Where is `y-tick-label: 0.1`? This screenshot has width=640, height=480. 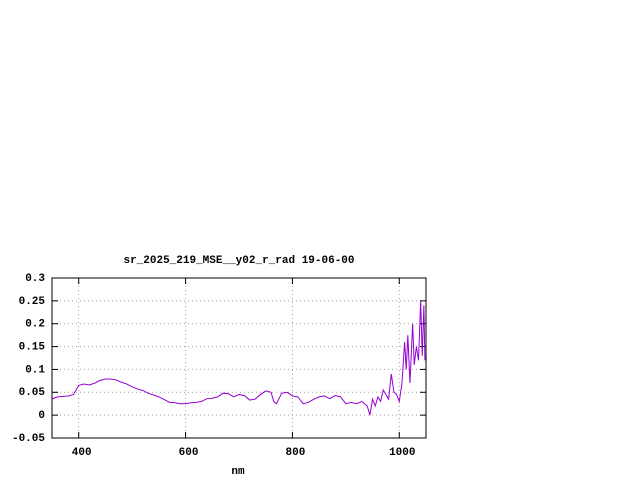 y-tick-label: 0.1 is located at coordinates (35, 370).